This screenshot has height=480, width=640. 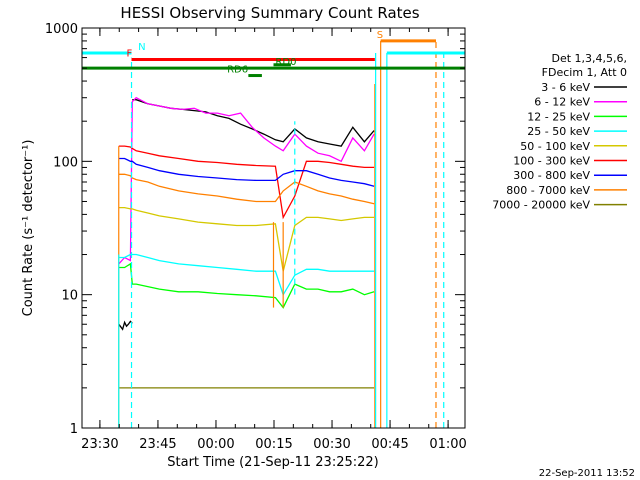 I want to click on flag-label-2: F, so click(x=129, y=54).